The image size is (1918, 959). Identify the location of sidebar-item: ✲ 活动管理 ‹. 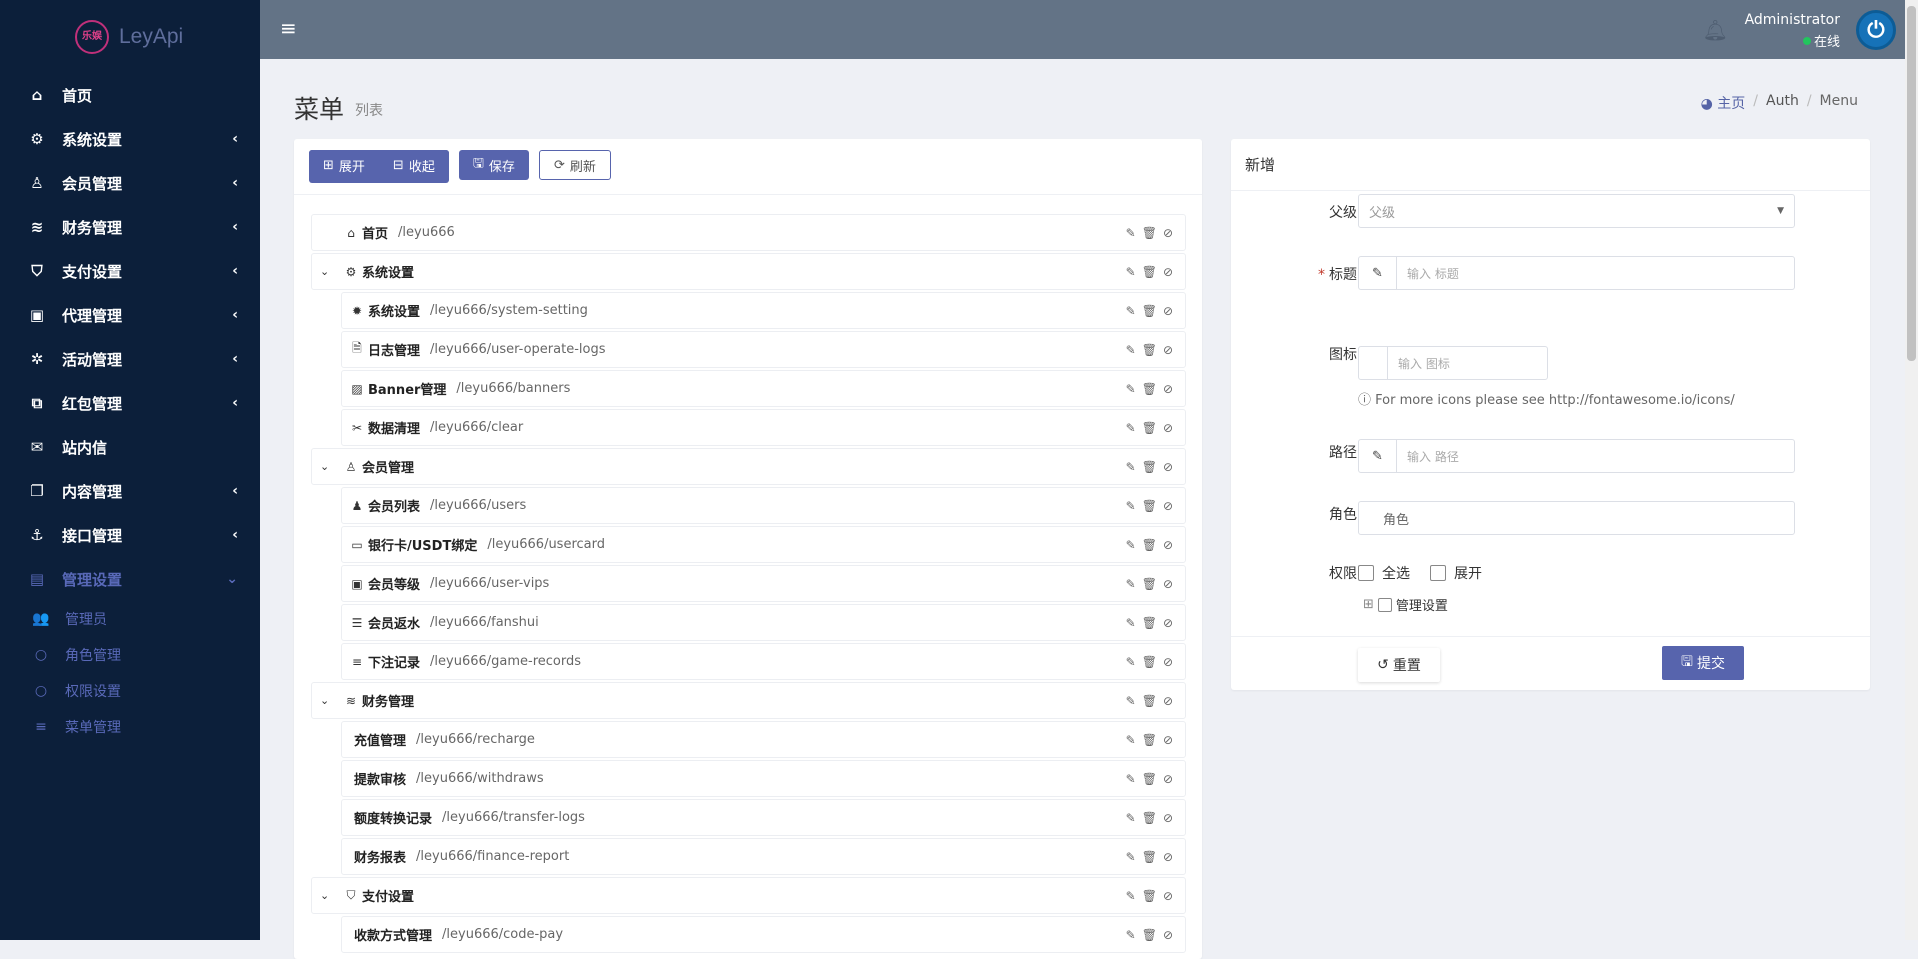
(130, 359).